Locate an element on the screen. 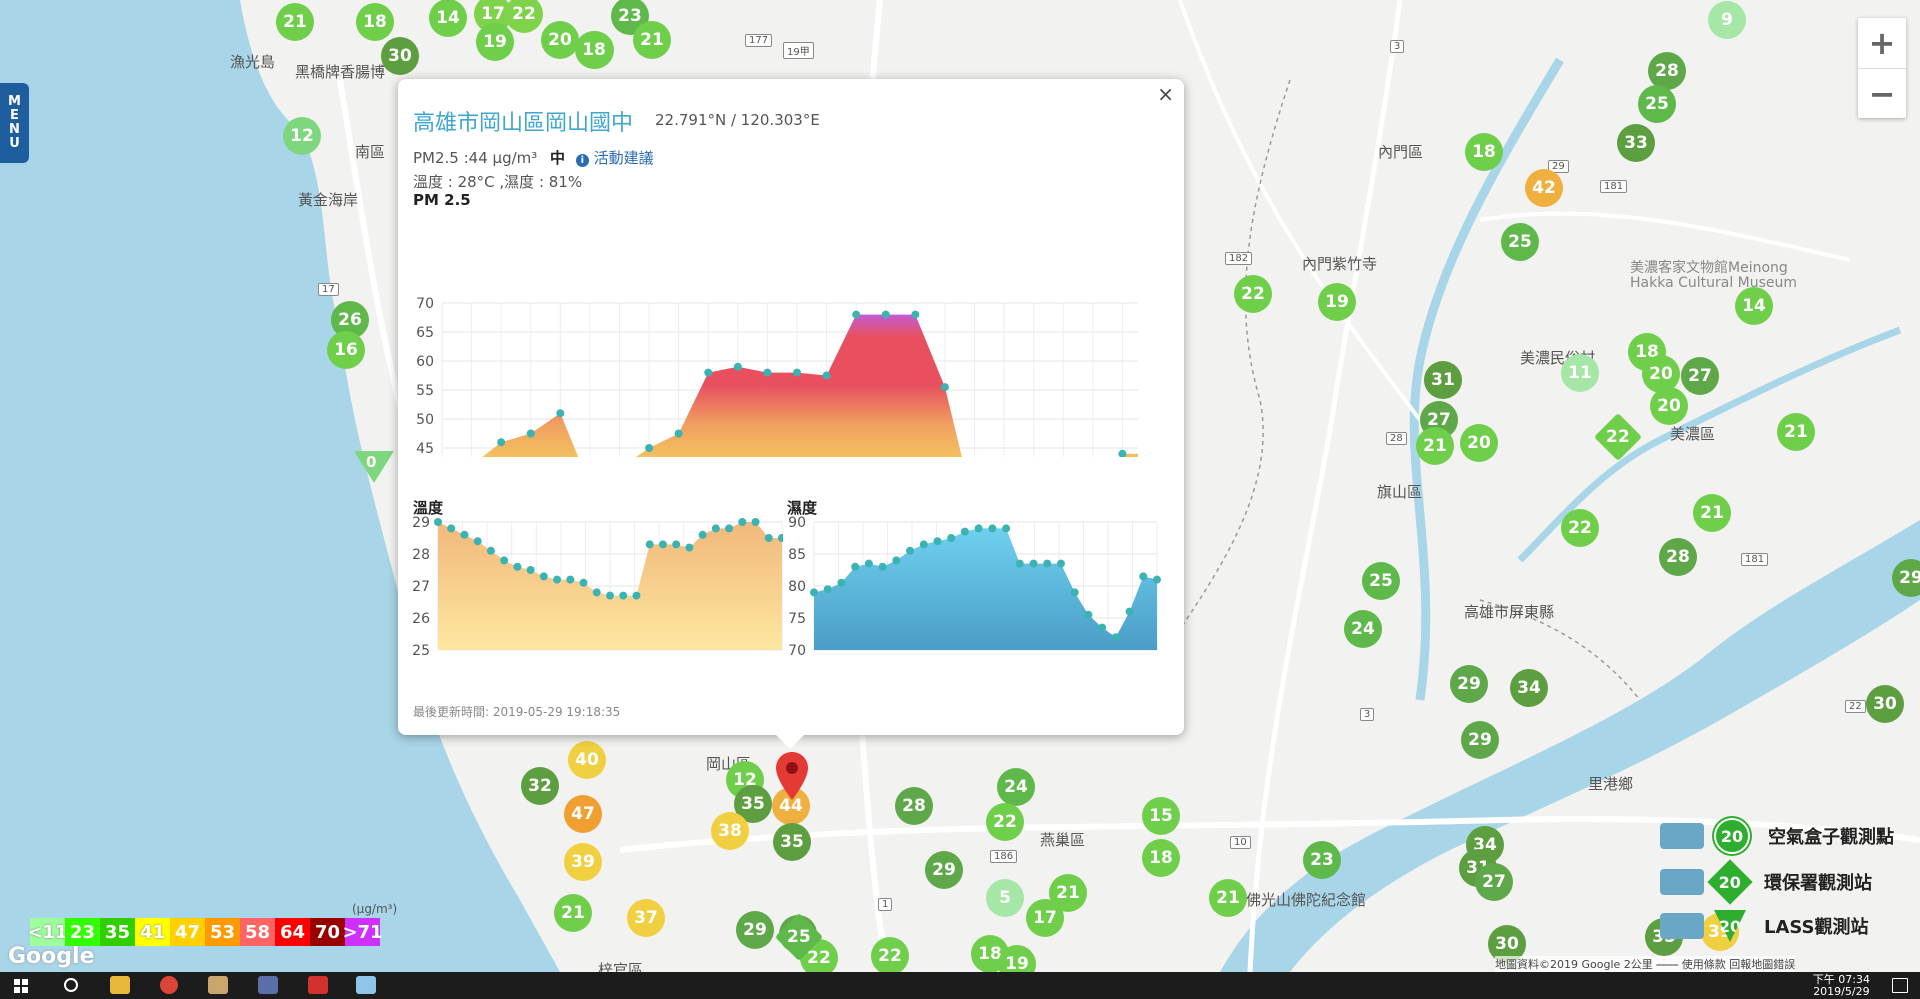 This screenshot has width=1920, height=999. air-box-marker: 42 is located at coordinates (1544, 188).